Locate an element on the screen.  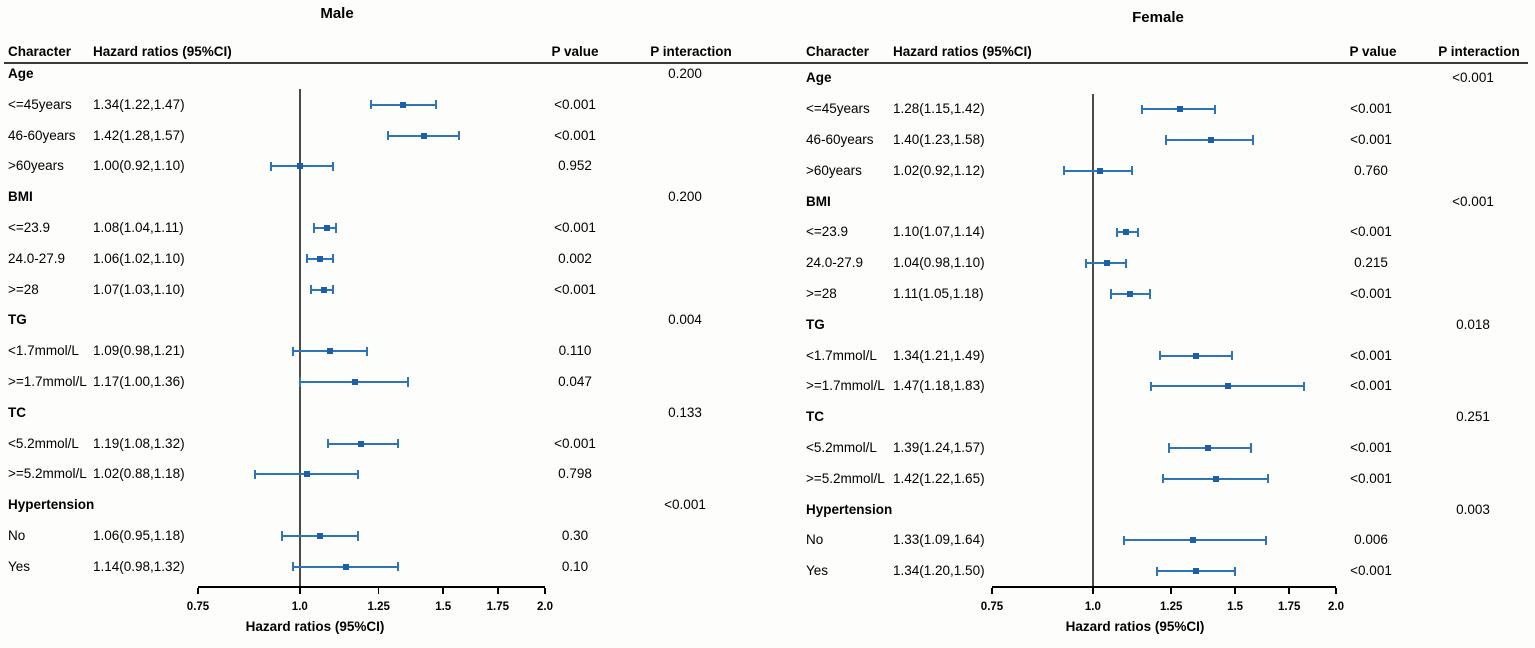
p-value: 0.006 is located at coordinates (1371, 540).